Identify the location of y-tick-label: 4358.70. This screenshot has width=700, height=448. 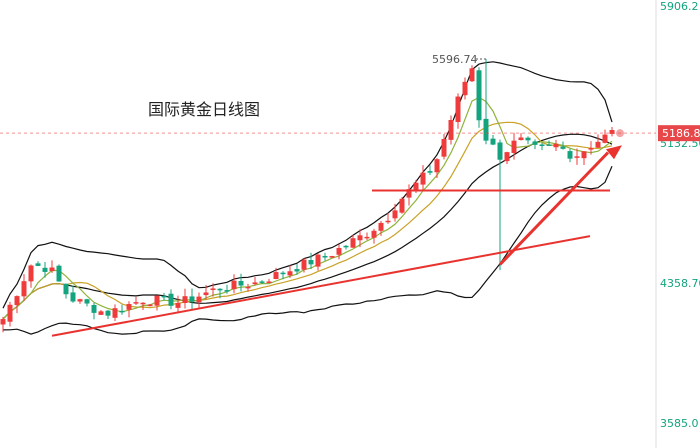
(680, 283).